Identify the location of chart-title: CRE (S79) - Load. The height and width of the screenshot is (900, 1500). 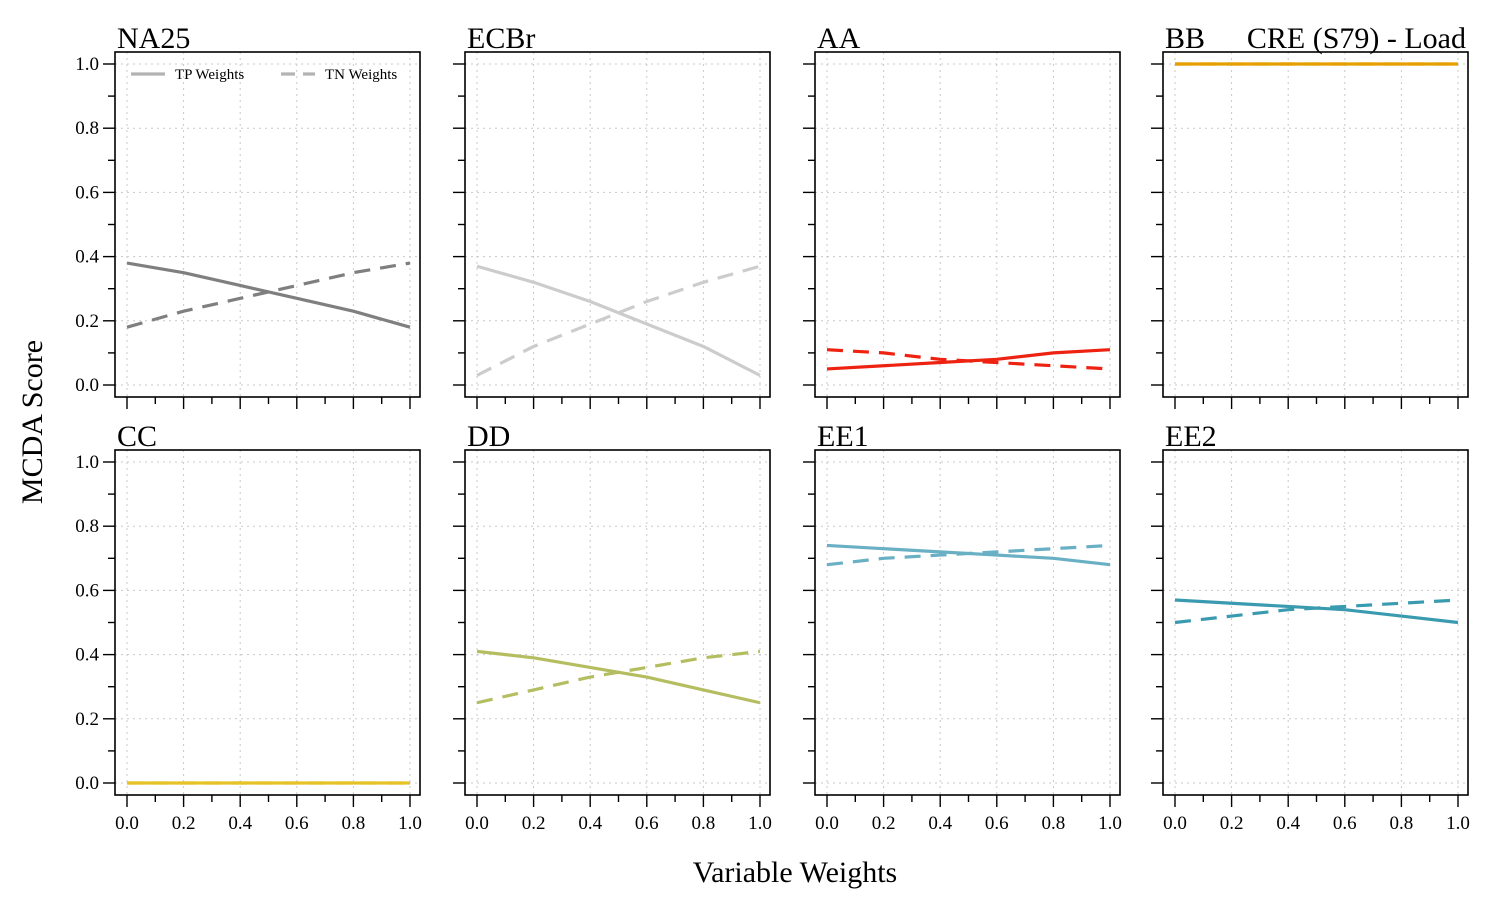
(1356, 38).